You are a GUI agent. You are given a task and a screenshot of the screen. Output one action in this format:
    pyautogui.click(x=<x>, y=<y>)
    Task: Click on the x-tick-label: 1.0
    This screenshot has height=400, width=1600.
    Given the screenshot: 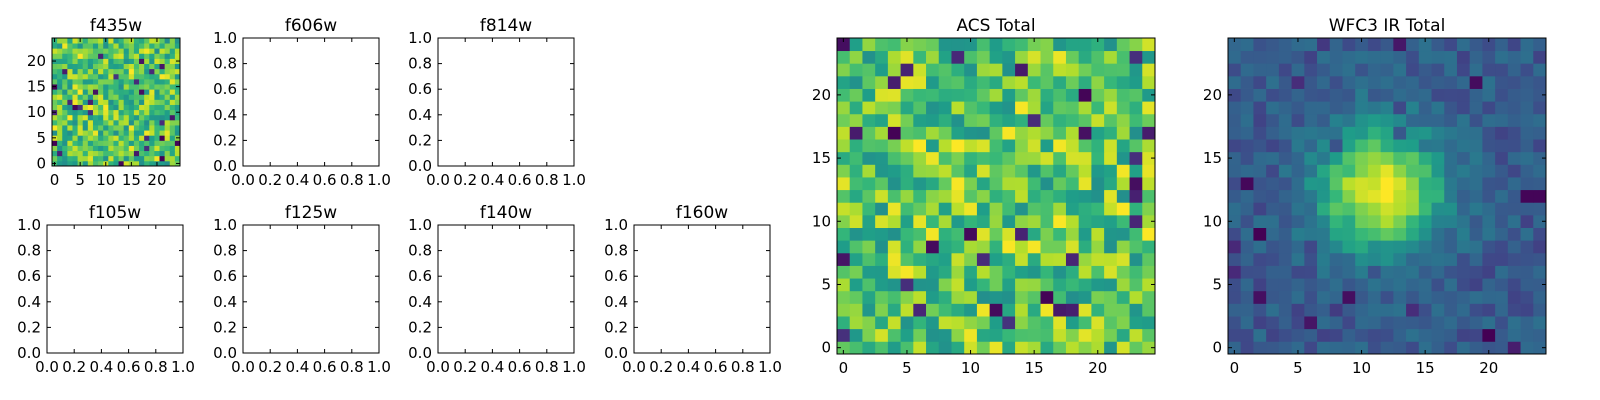 What is the action you would take?
    pyautogui.click(x=379, y=180)
    